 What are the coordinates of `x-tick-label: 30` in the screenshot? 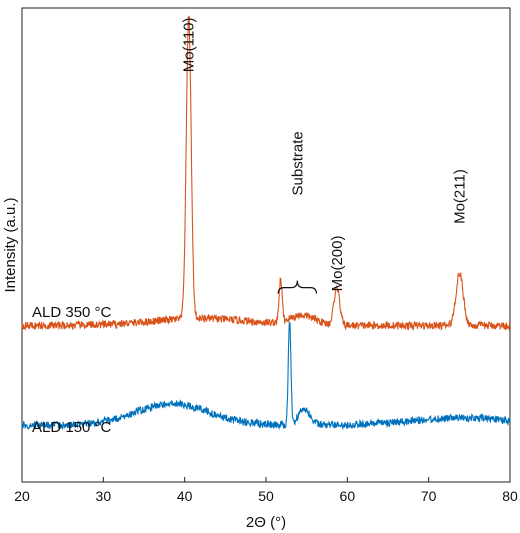 It's located at (104, 496).